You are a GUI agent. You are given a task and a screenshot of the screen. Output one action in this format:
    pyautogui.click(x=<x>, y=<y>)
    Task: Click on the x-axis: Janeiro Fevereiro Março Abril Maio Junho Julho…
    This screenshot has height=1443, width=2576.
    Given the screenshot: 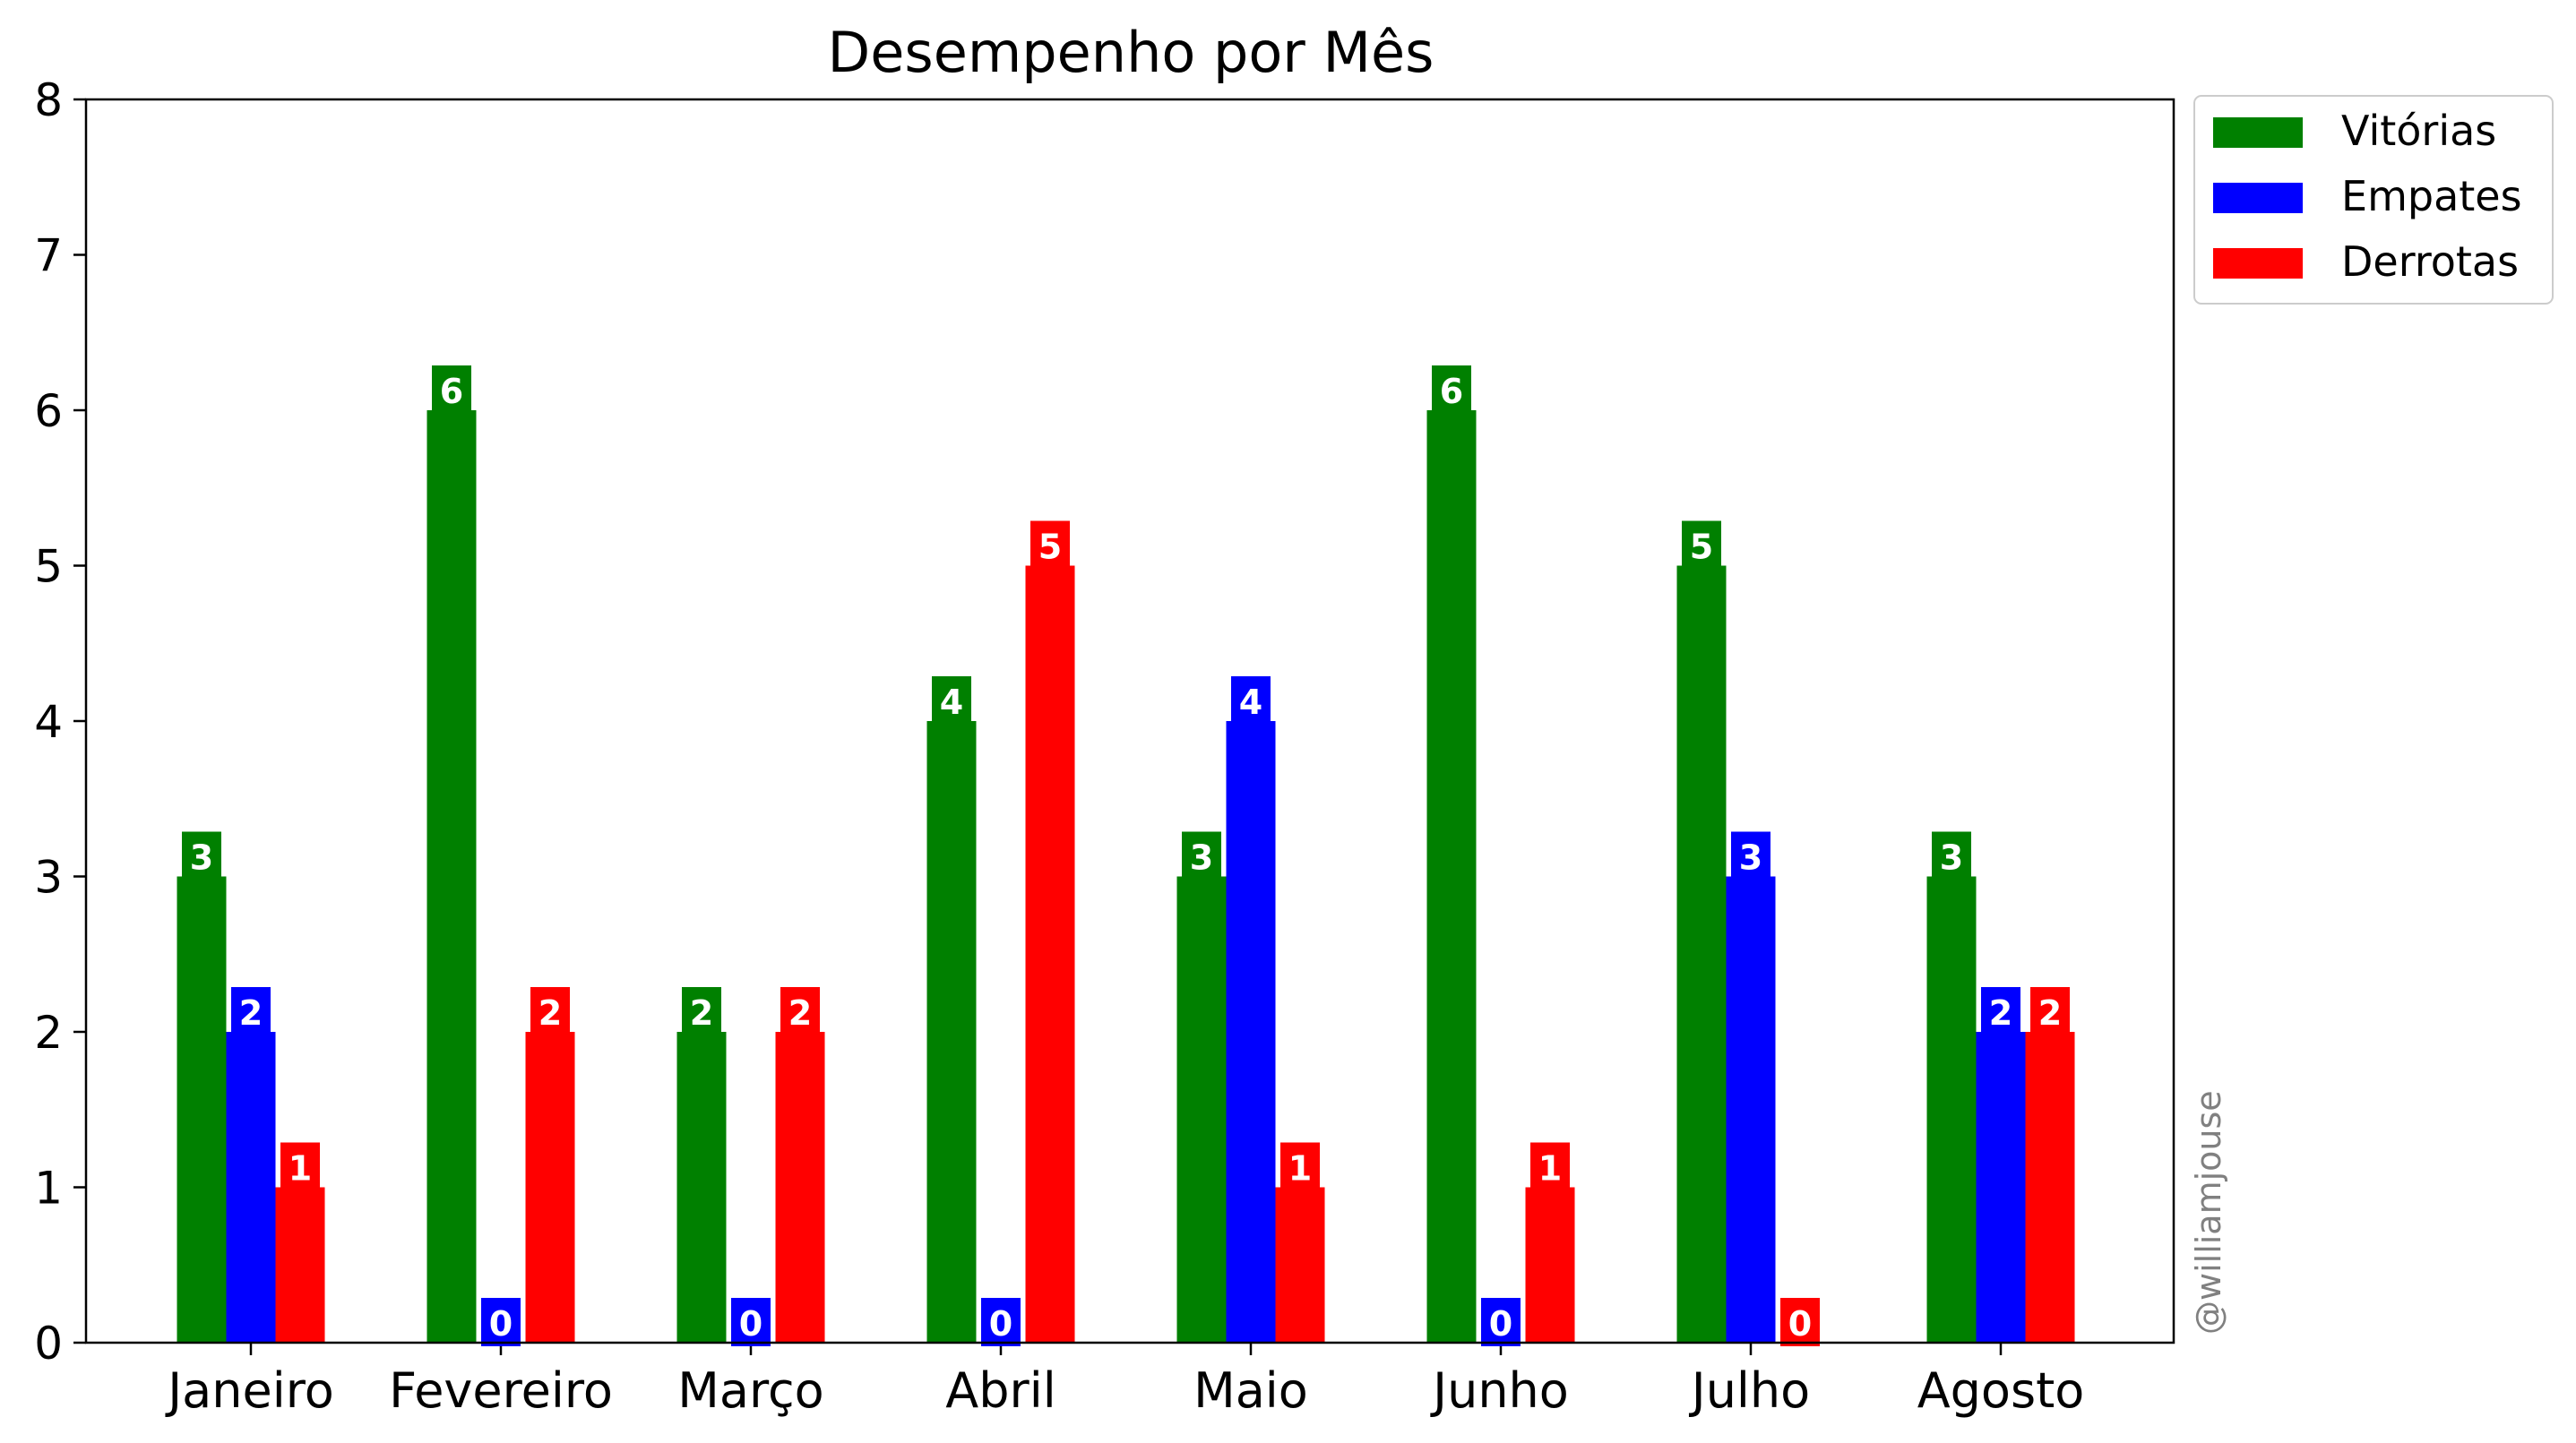 What is the action you would take?
    pyautogui.click(x=1125, y=1381)
    